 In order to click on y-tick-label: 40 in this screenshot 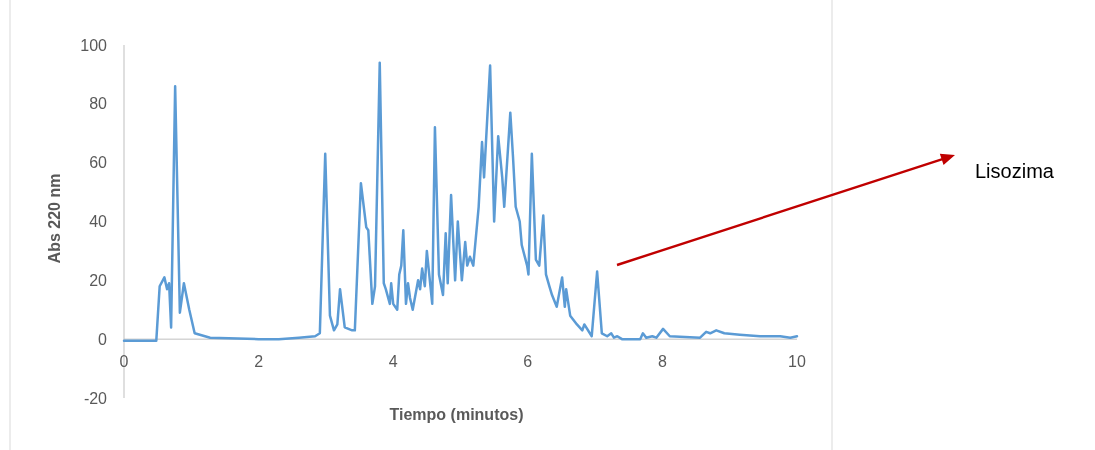, I will do `click(98, 222)`.